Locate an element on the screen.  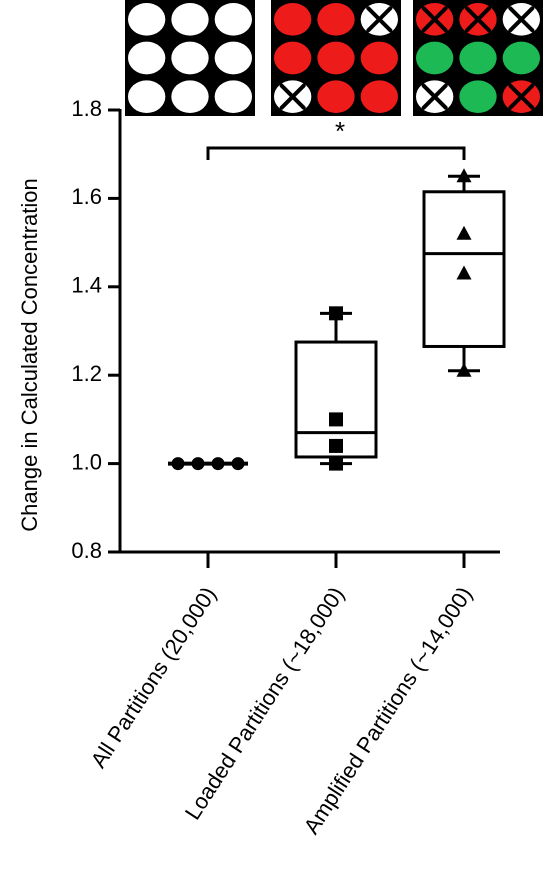
y-tick-label: 1.8 is located at coordinates (86, 108).